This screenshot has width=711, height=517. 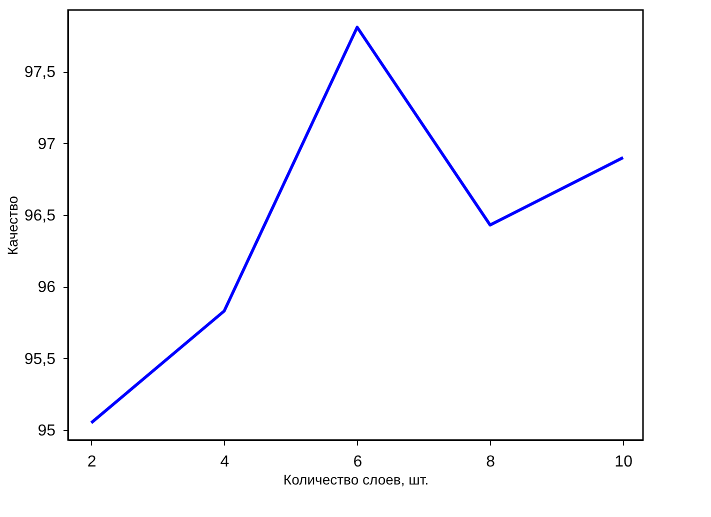 I want to click on x-tick-label: 4, so click(x=225, y=462).